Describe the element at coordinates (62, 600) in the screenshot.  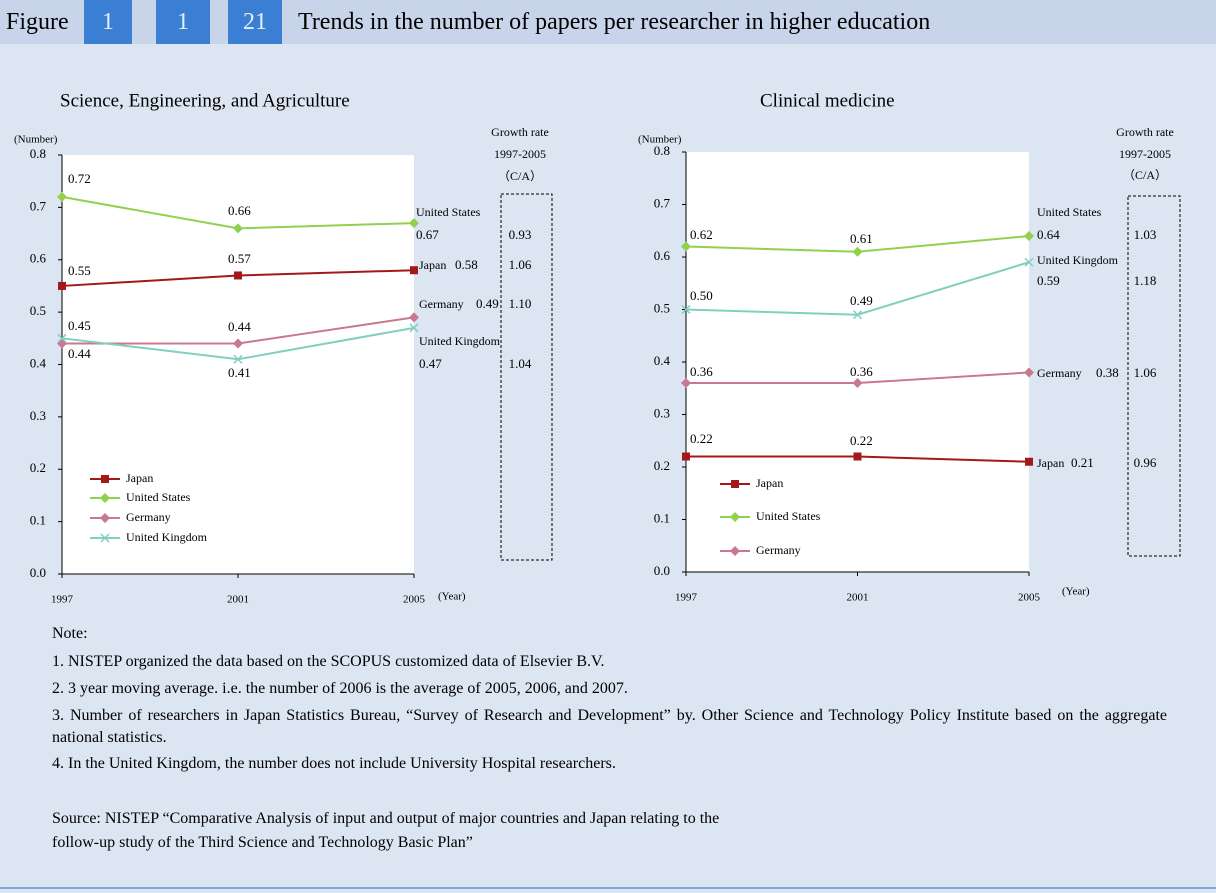
I see `x-tick-label: 1997` at that location.